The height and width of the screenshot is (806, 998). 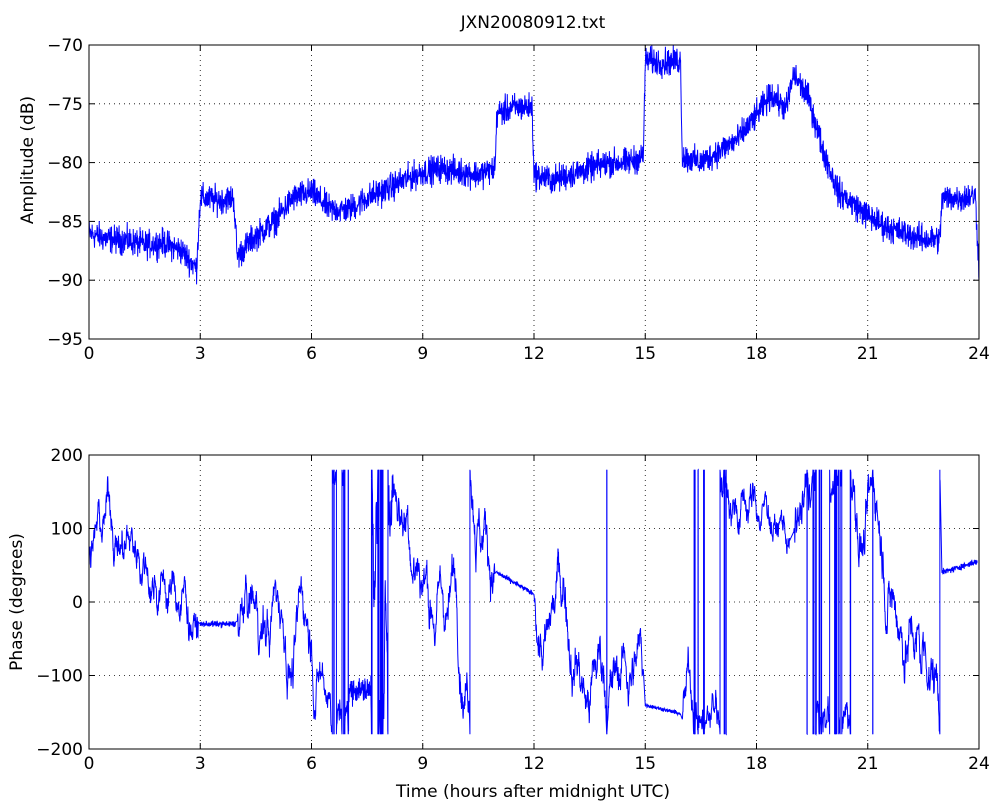 I want to click on amplitude-ytick-label: −75, so click(x=65, y=105).